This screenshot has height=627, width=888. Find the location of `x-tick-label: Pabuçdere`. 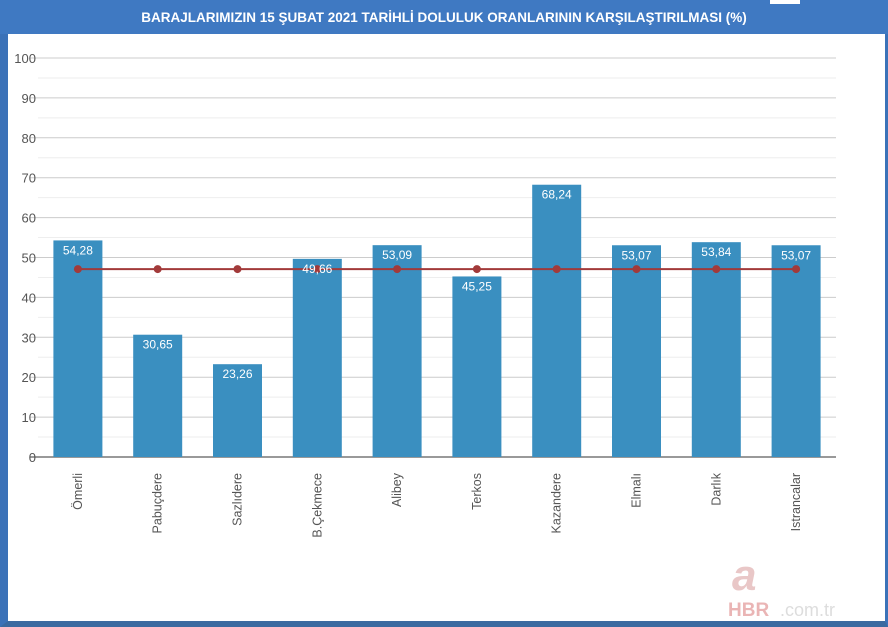

x-tick-label: Pabuçdere is located at coordinates (158, 503).